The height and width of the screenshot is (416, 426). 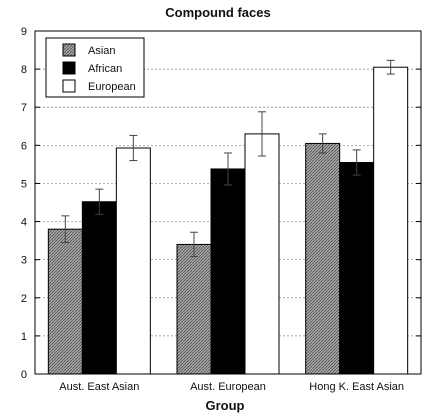 What do you see at coordinates (24, 375) in the screenshot?
I see `y-tick-label: 0` at bounding box center [24, 375].